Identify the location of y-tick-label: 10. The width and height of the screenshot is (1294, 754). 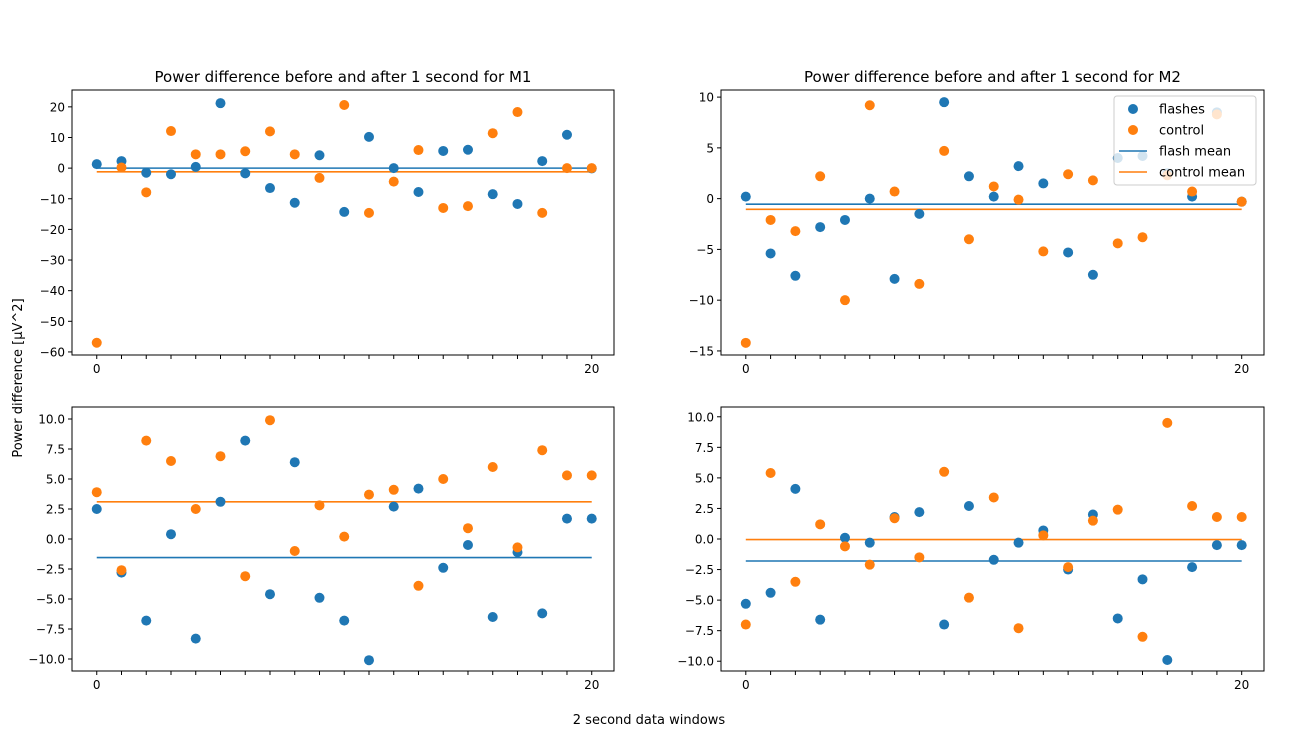
(57, 138).